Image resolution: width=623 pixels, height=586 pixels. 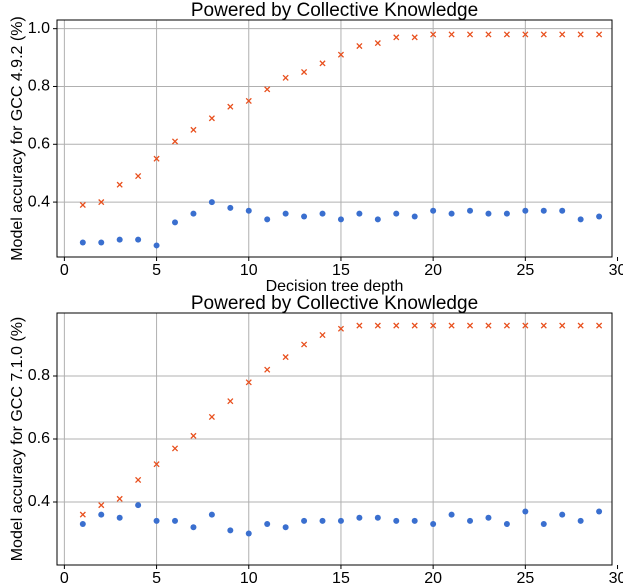 I want to click on x-tick-label: 20, so click(x=433, y=578).